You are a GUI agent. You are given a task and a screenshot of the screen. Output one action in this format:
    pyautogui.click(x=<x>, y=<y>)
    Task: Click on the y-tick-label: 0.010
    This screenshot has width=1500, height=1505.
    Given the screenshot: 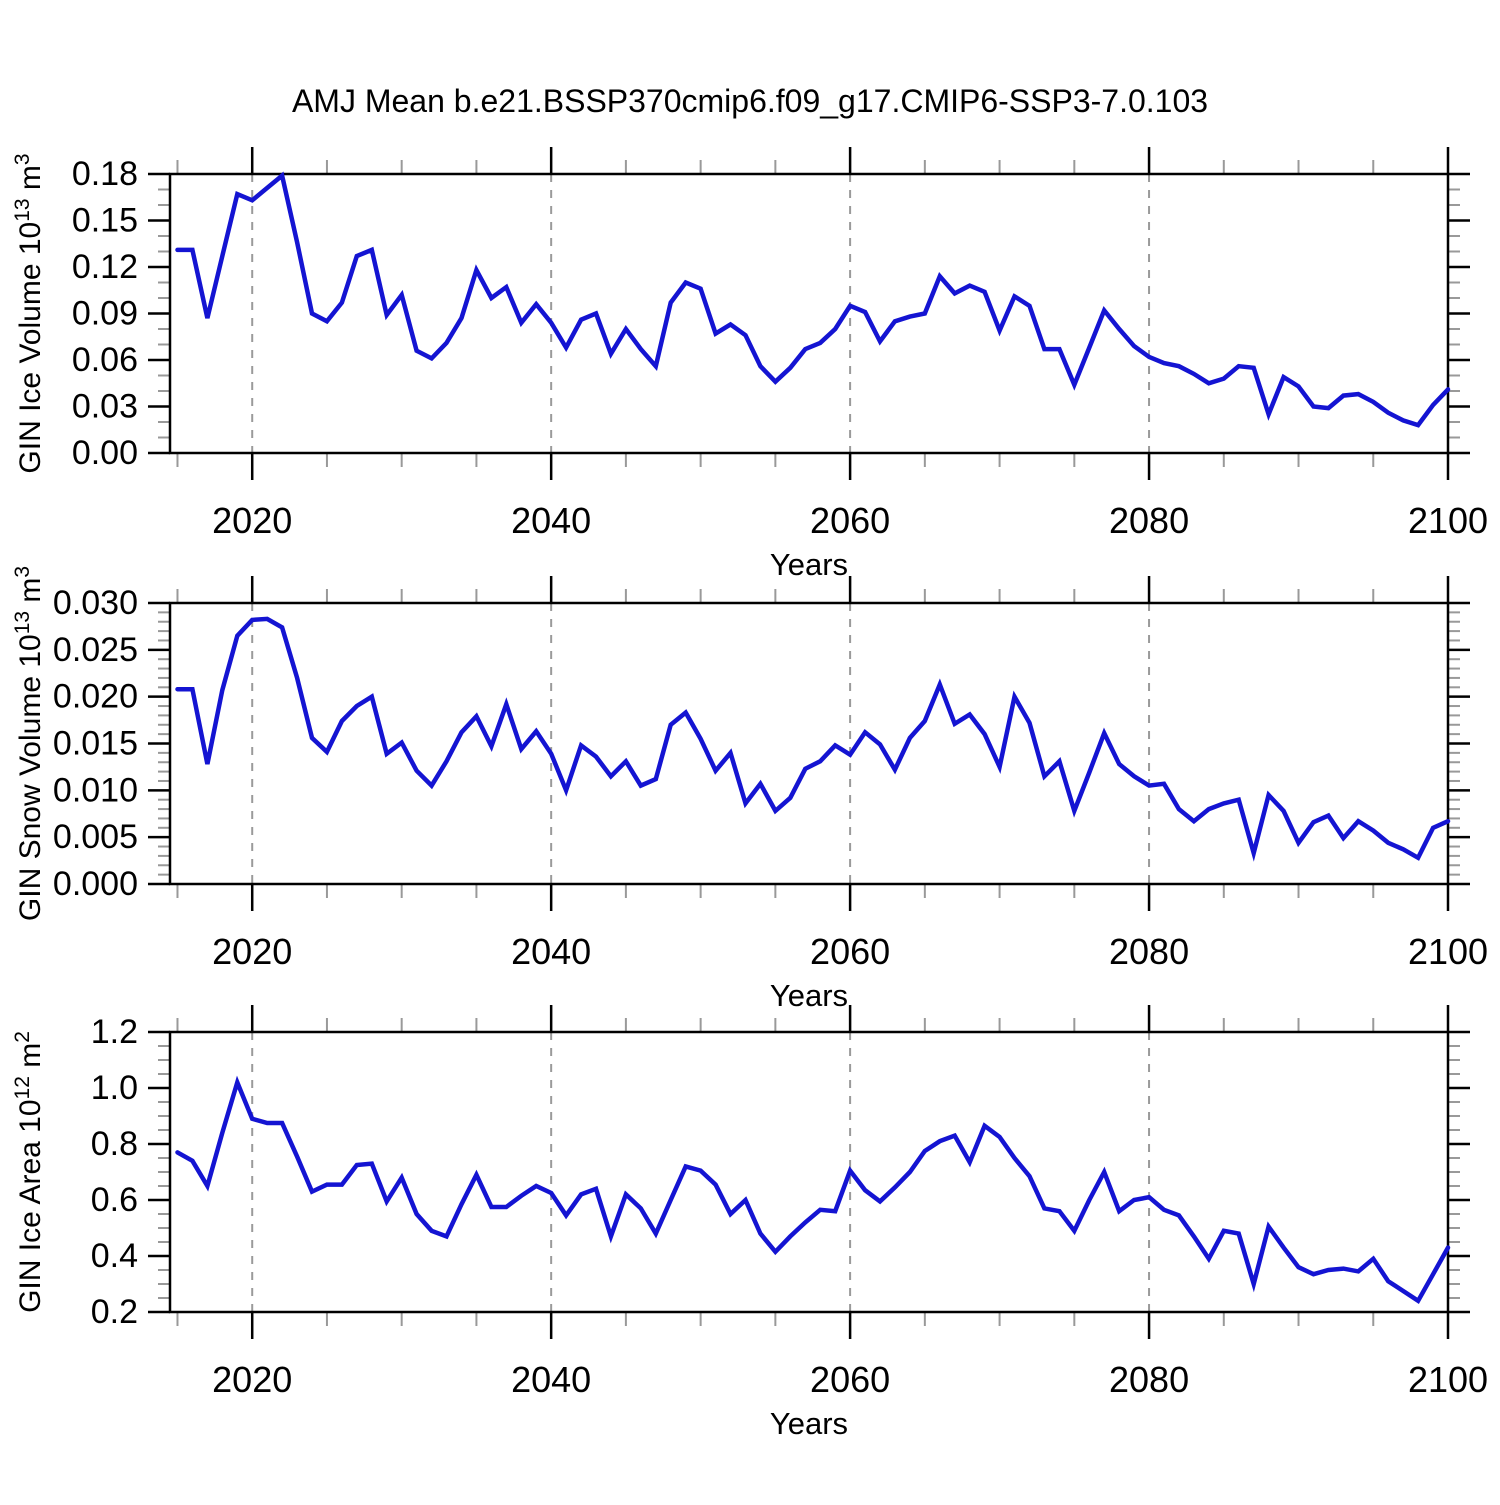 What is the action you would take?
    pyautogui.click(x=95, y=790)
    